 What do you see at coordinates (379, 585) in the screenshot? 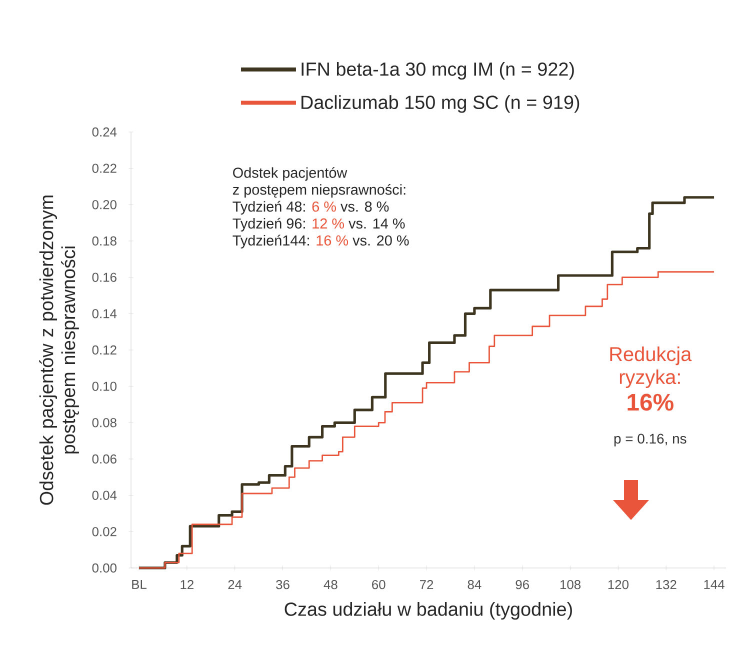
I see `x-tick-label: 60` at bounding box center [379, 585].